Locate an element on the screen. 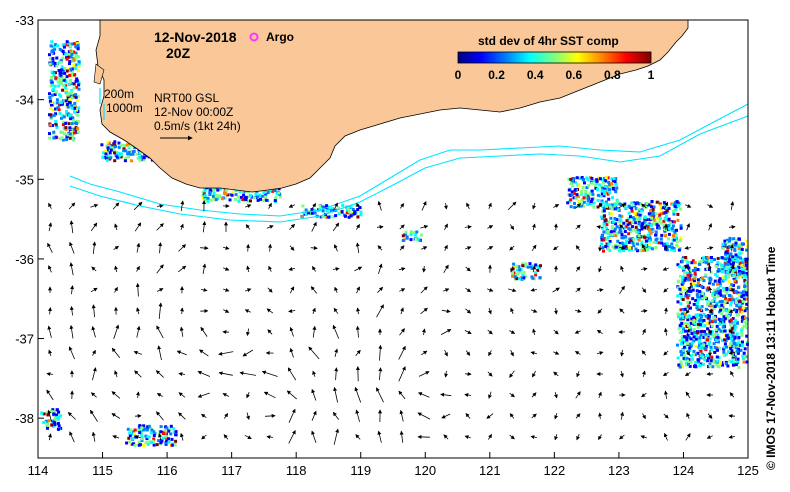  colorbar-tick-label: 1 is located at coordinates (651, 75).